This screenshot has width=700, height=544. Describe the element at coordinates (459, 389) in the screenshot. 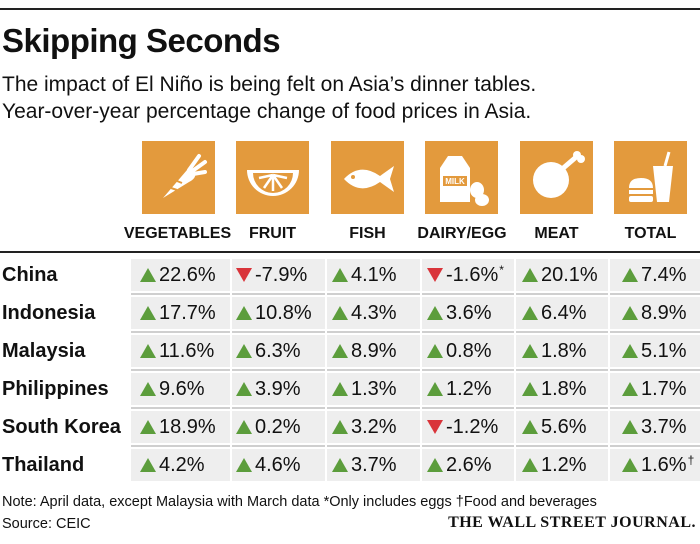

I see `table-cell: 1.2%` at that location.